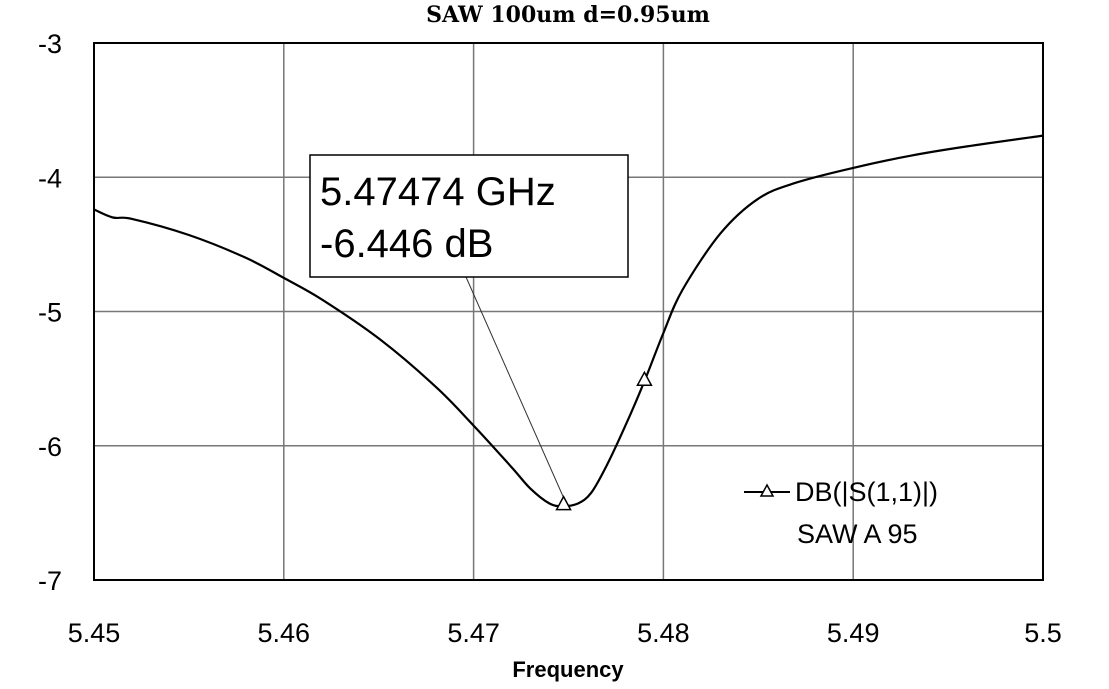  I want to click on legend-series-subtitle: SAW A 95, so click(857, 534).